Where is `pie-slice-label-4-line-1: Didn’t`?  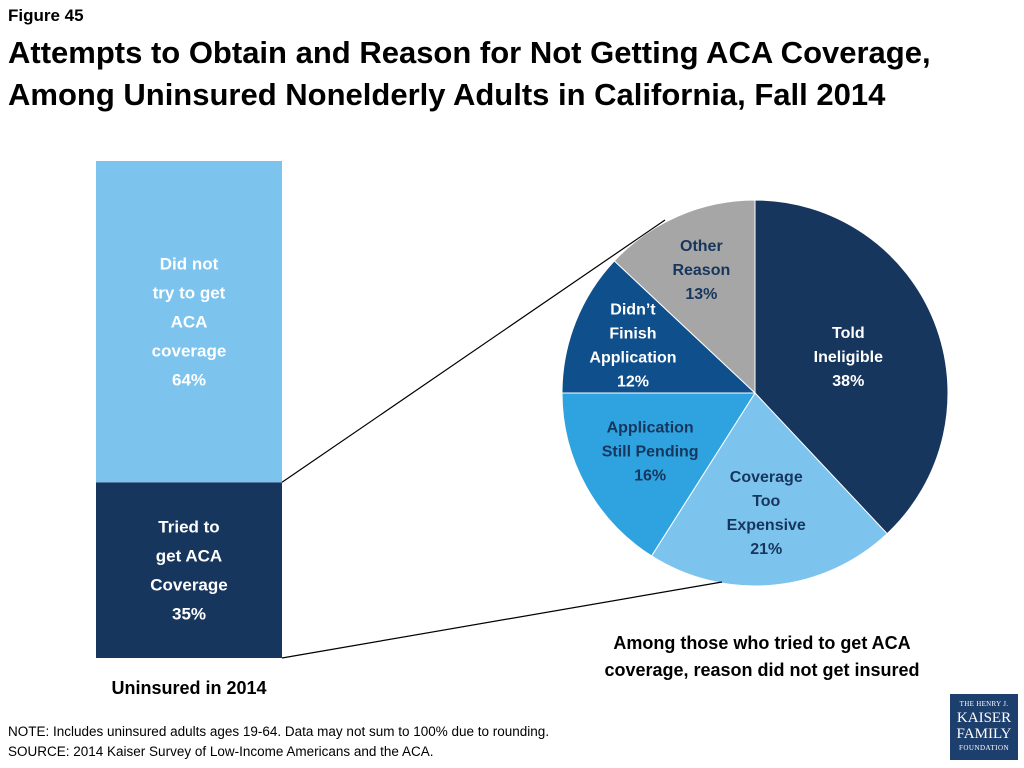
pie-slice-label-4-line-1: Didn’t is located at coordinates (633, 310).